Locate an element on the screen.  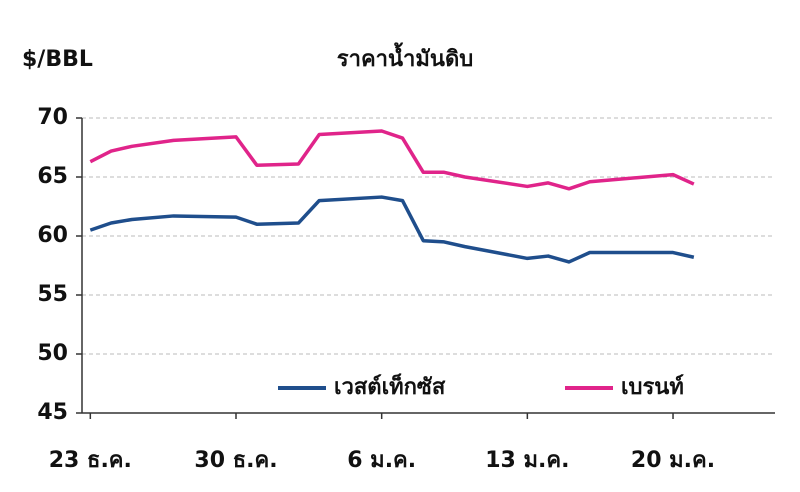
legend-label: เวสต์เท็กซัส is located at coordinates (390, 386).